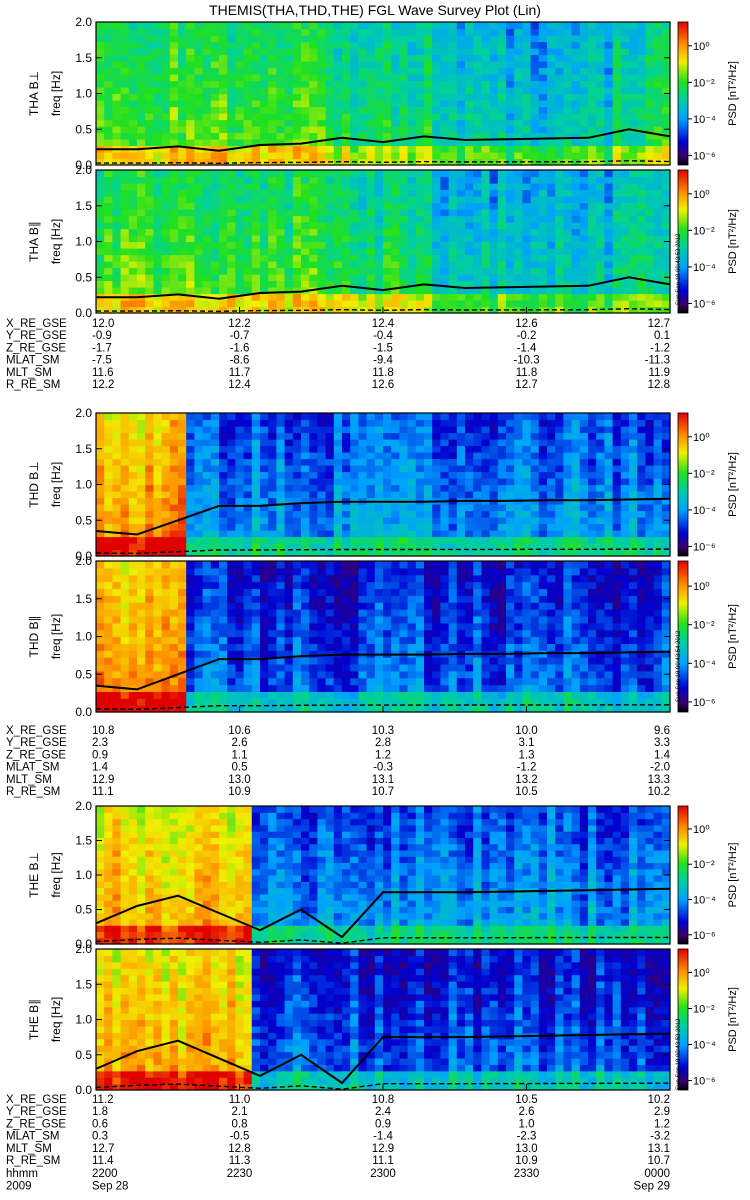 The image size is (750, 1200). Describe the element at coordinates (701, 438) in the screenshot. I see `colorbar-tick-label: 10⁰` at that location.